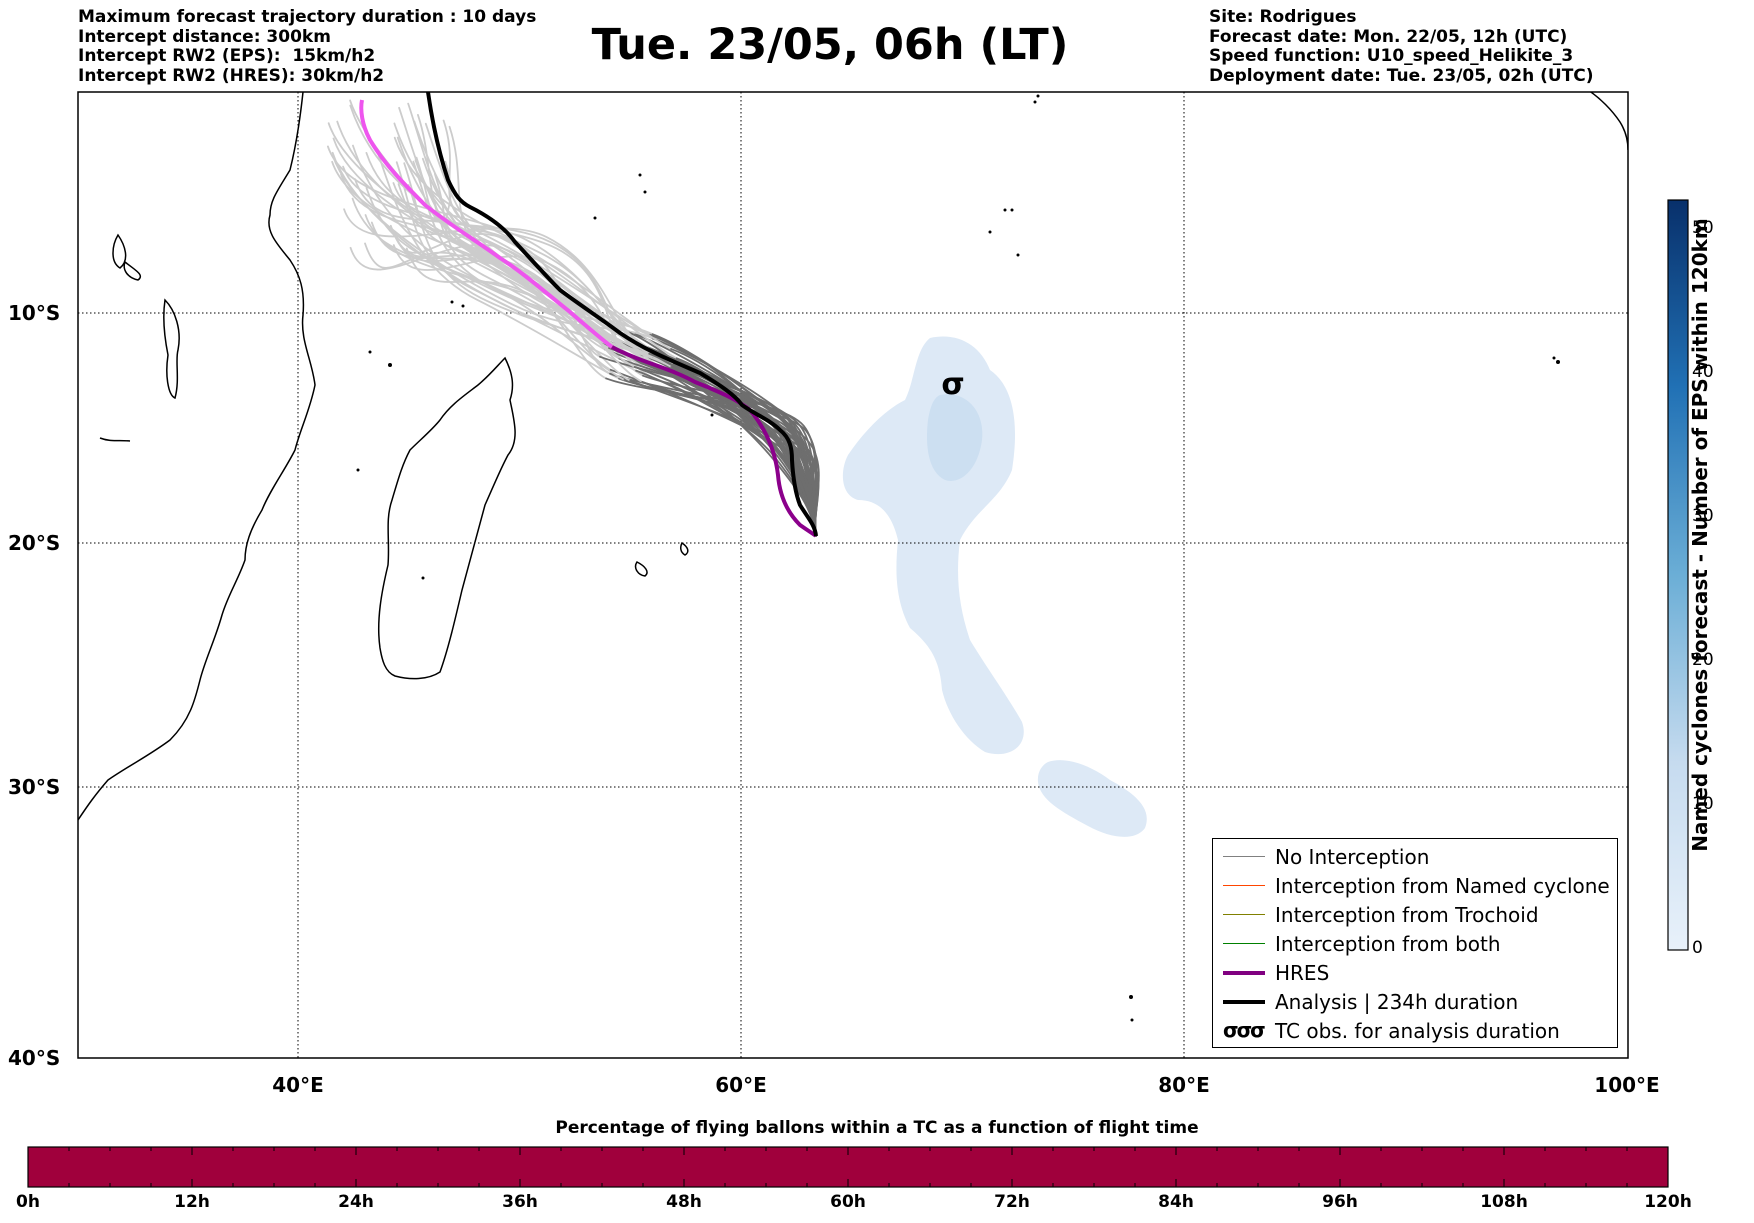 The height and width of the screenshot is (1223, 1754). Describe the element at coordinates (1504, 1202) in the screenshot. I see `time-bar-label: 108h` at that location.